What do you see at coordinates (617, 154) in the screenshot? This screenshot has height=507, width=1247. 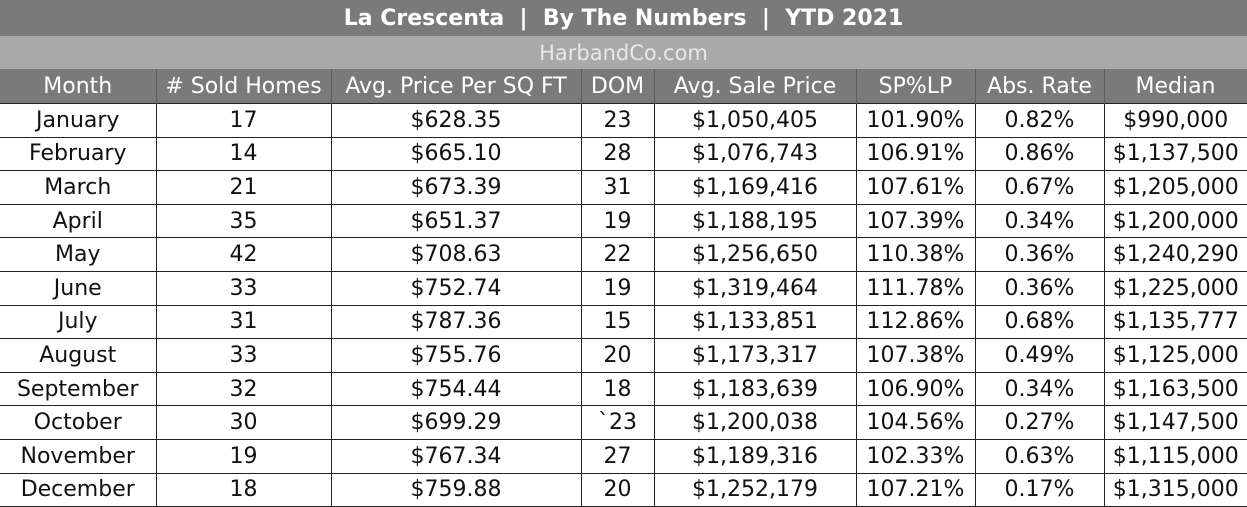 I see `cell-dom: 28` at bounding box center [617, 154].